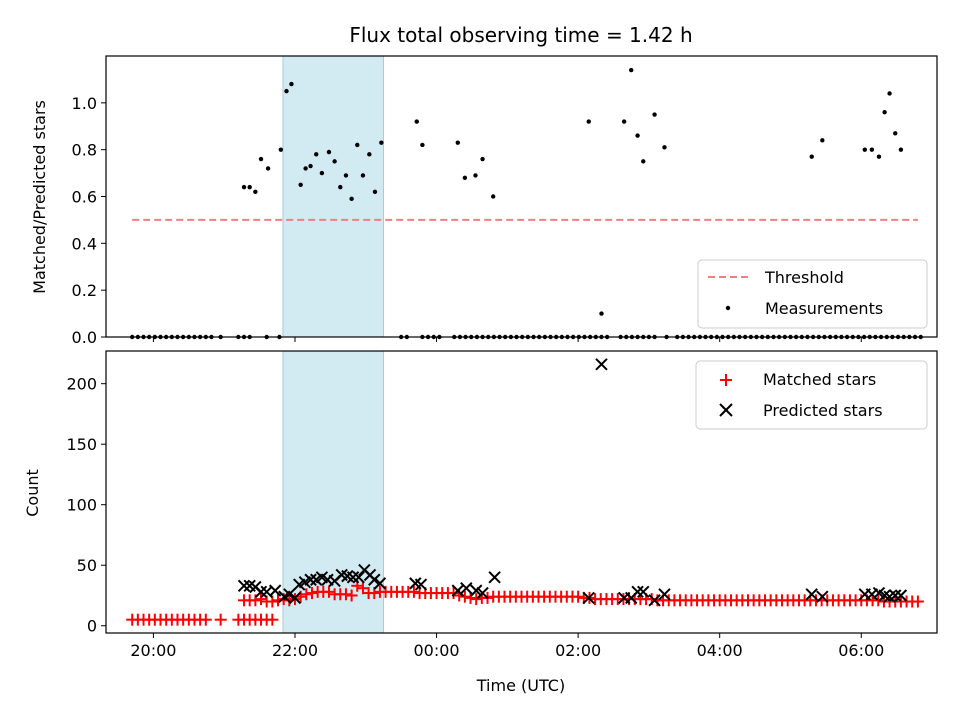 The height and width of the screenshot is (720, 960). I want to click on top-y-axis-label: Matched/Predicted stars, so click(39, 197).